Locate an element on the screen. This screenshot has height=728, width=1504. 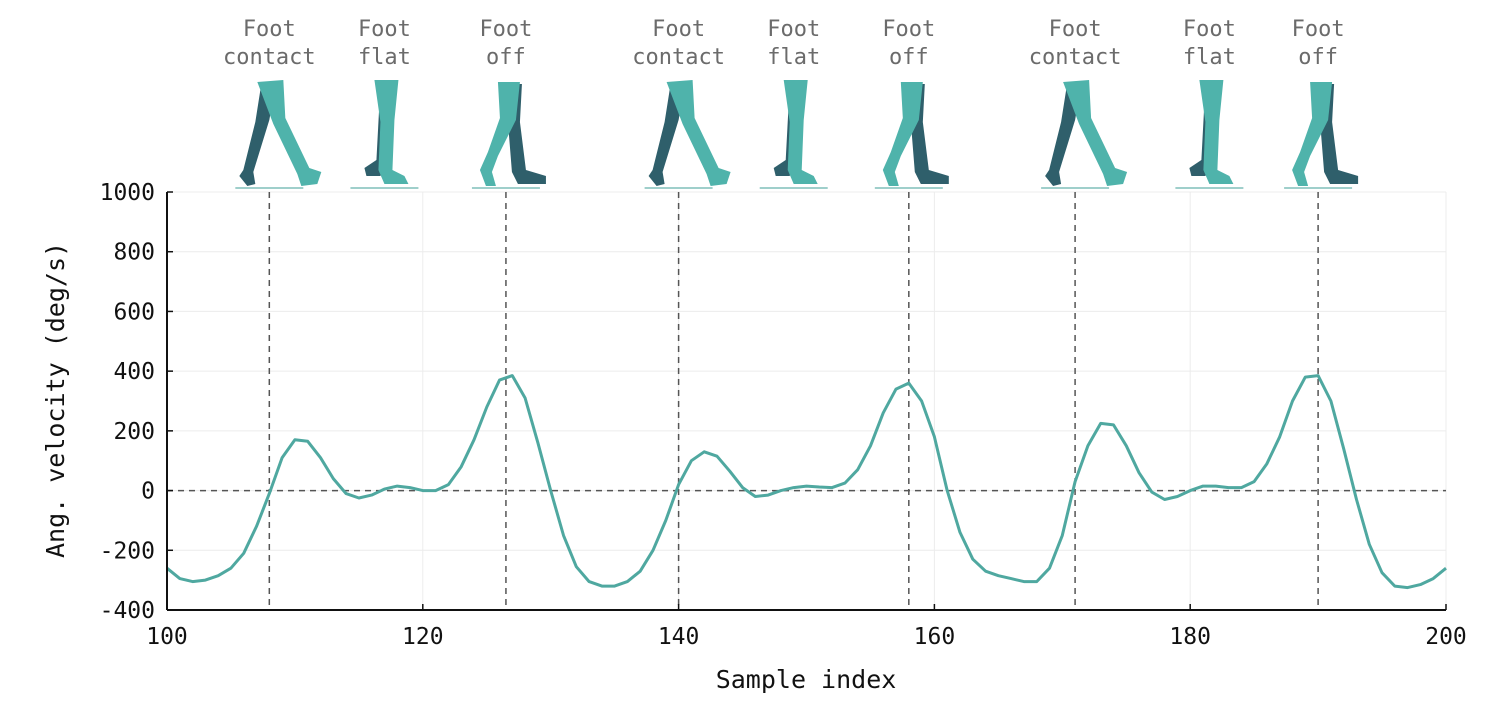
y-tick-label: 1000 is located at coordinates (127, 193).